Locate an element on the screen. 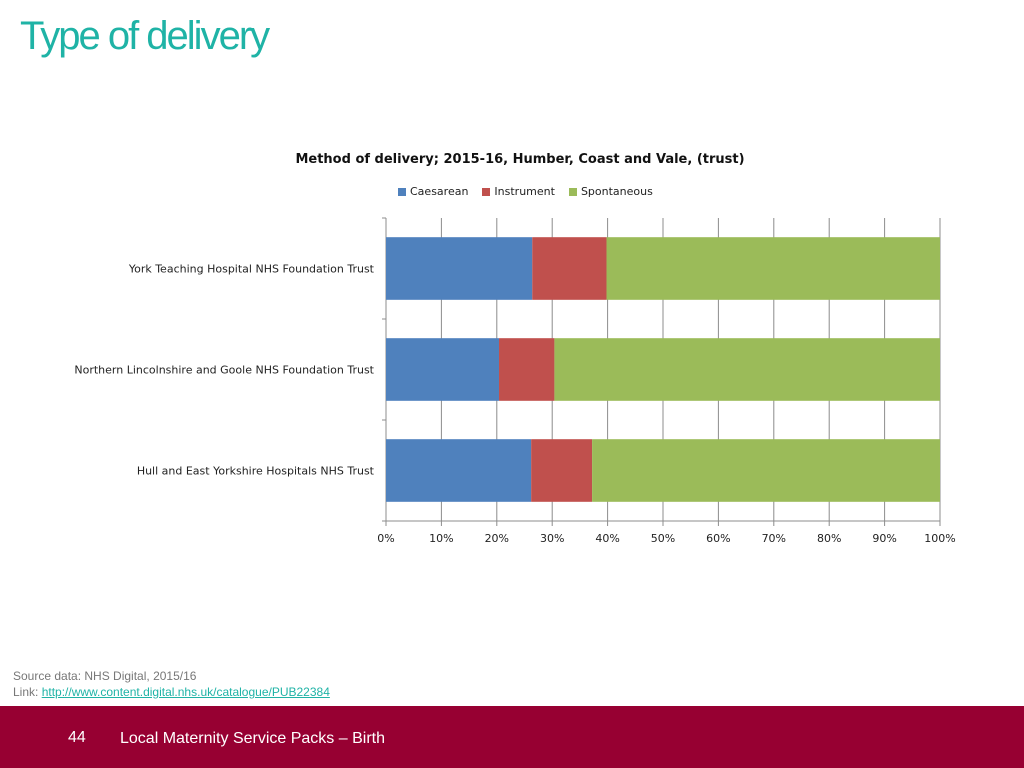 This screenshot has height=768, width=1024. x-tick-label: 80% is located at coordinates (829, 538).